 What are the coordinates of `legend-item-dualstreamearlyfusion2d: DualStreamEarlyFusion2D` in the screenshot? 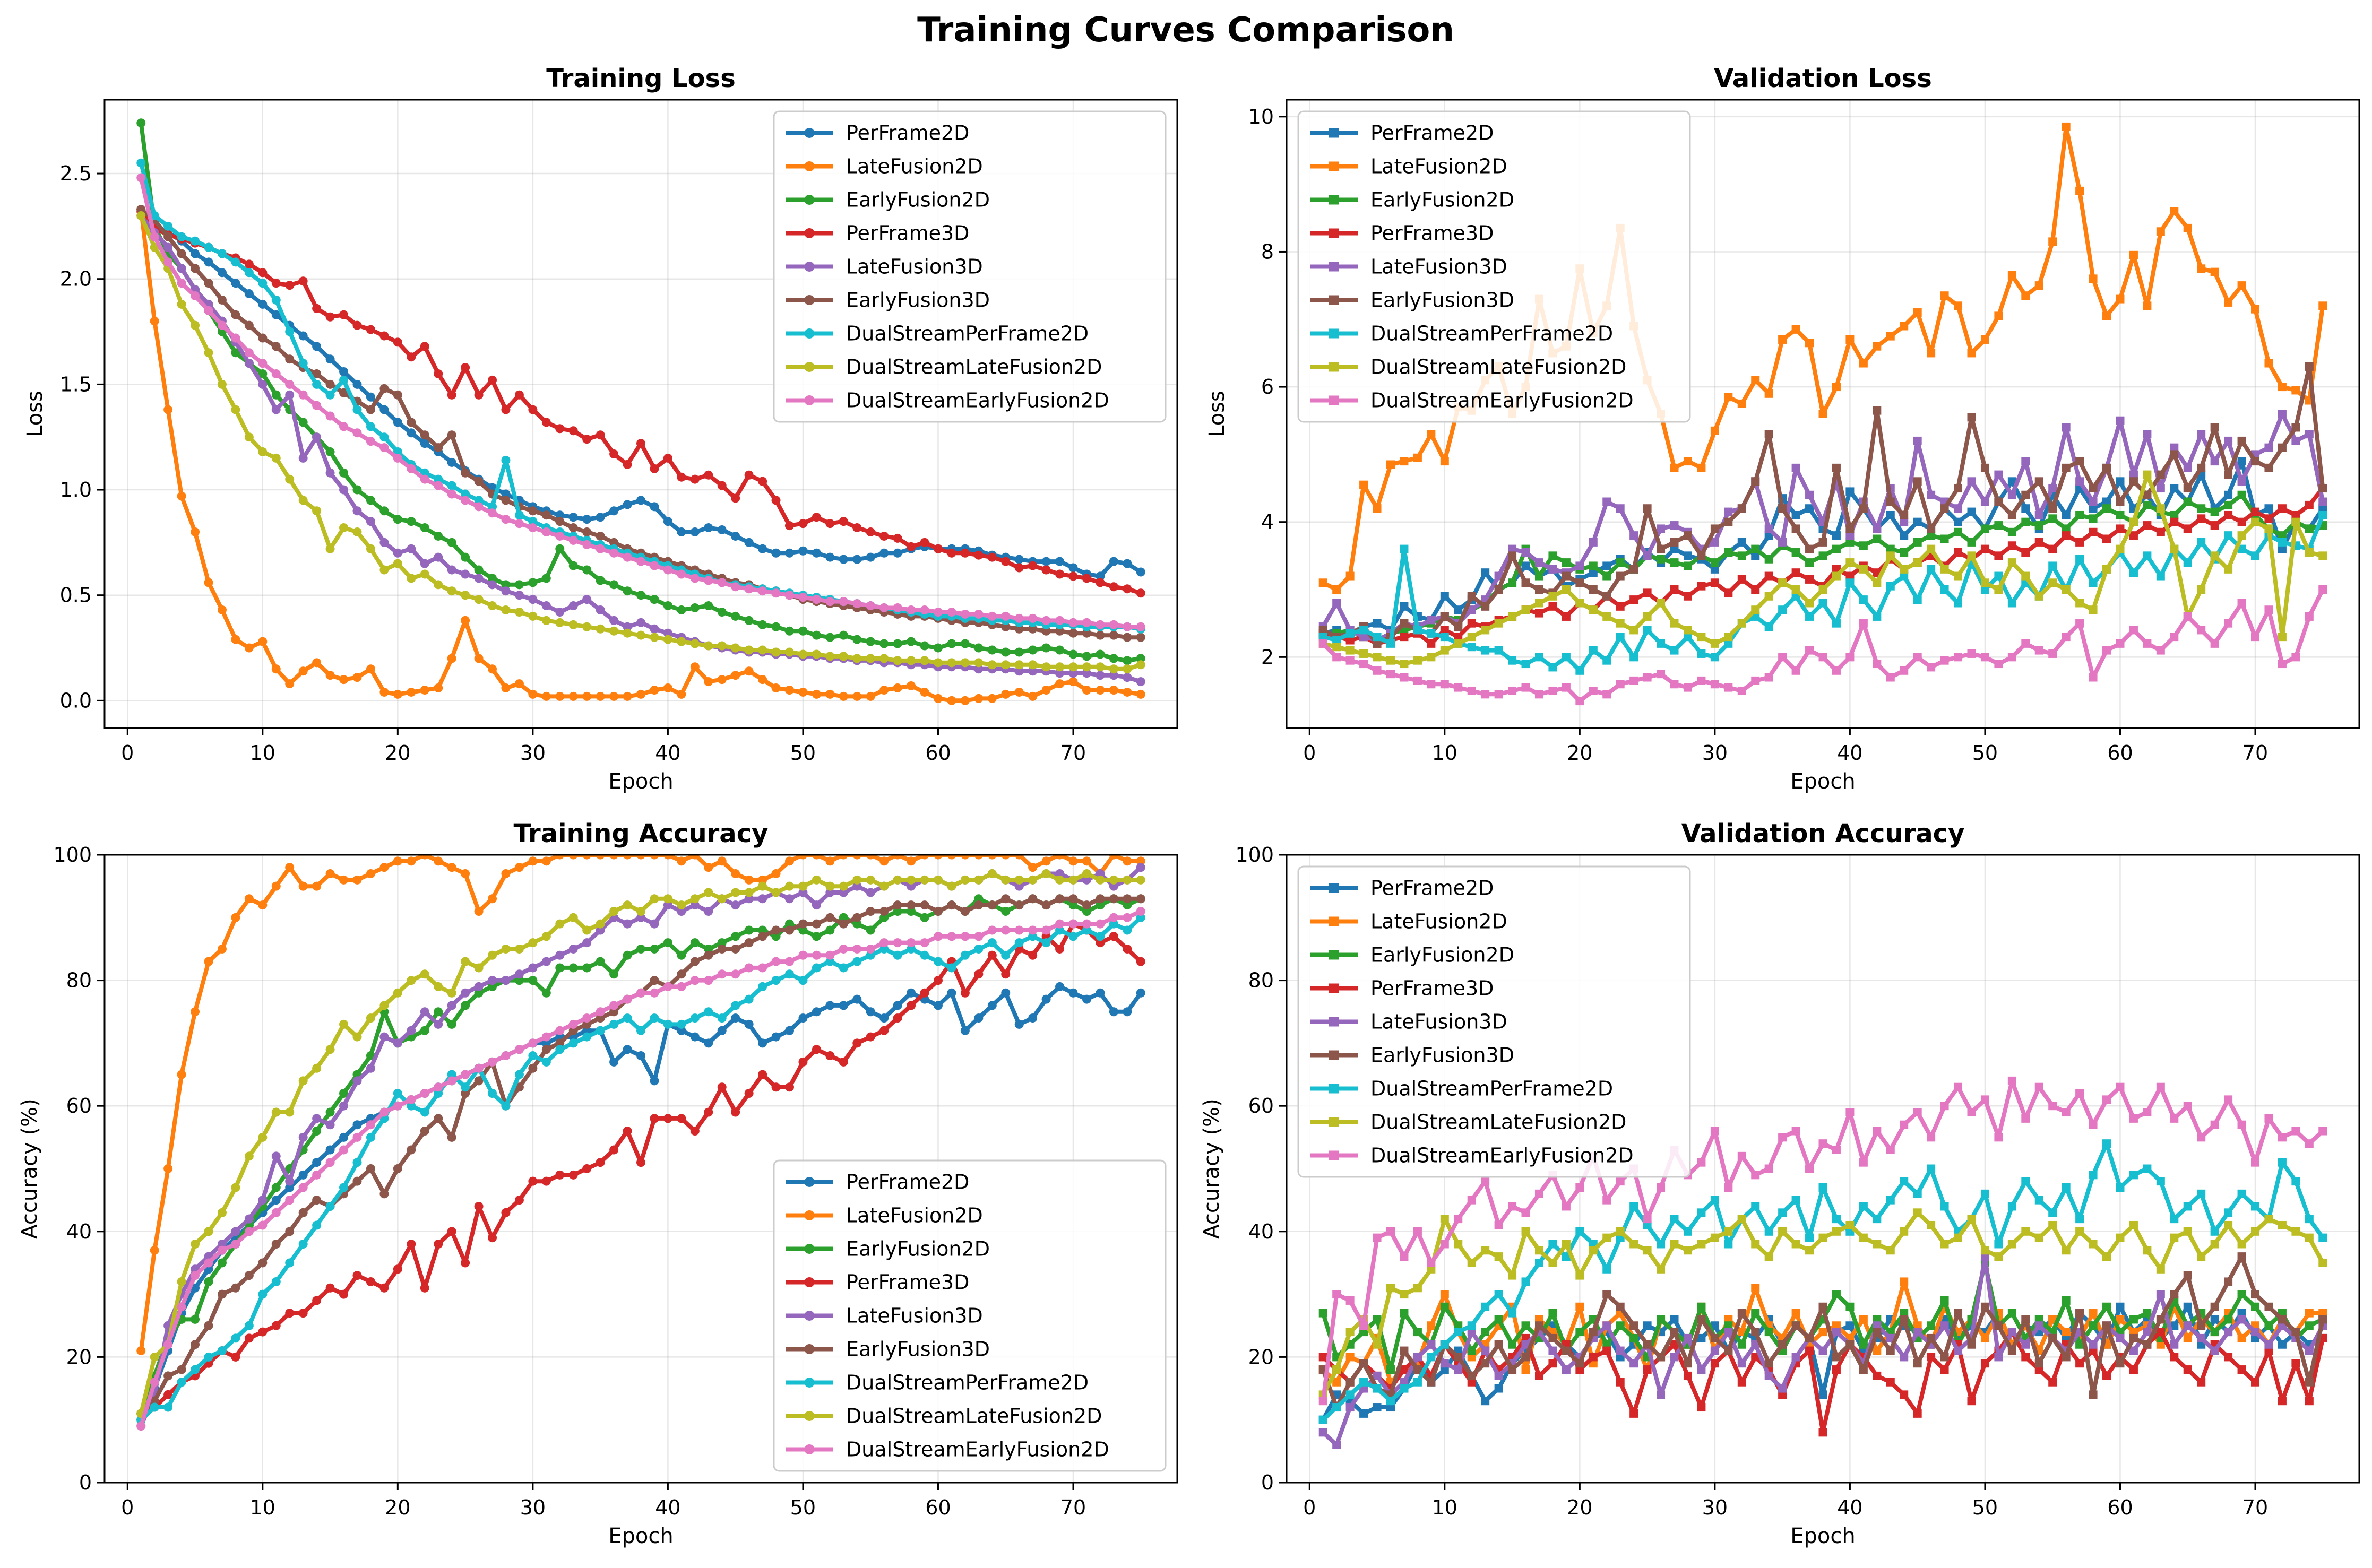 It's located at (1472, 1155).